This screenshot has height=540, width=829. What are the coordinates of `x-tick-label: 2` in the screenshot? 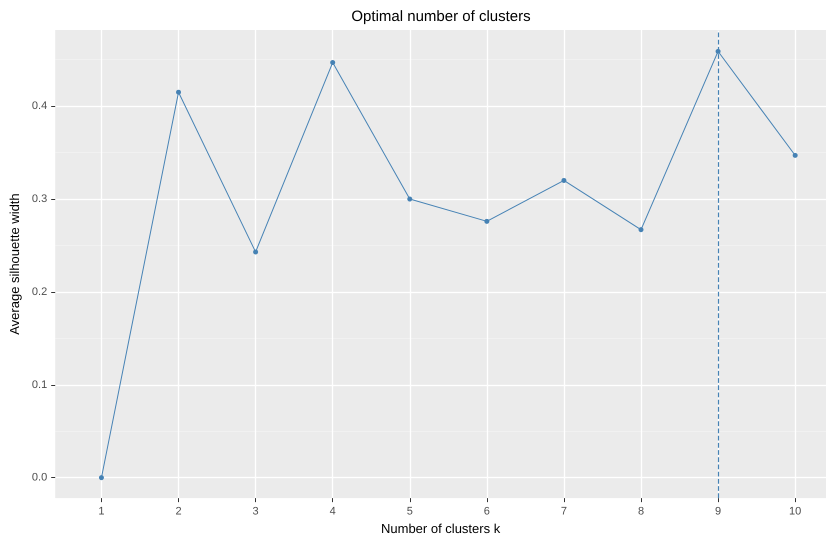 It's located at (178, 512).